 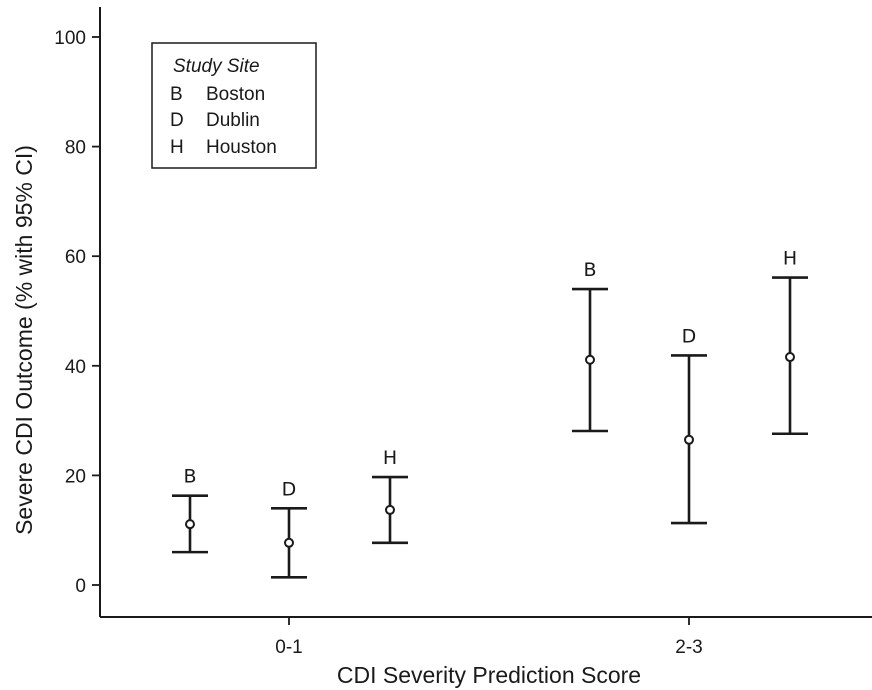 I want to click on legend-title: Study Site, so click(x=216, y=66).